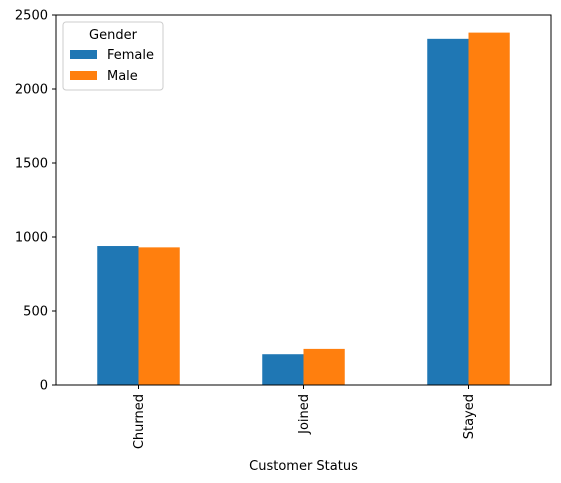 This screenshot has height=483, width=561. I want to click on x-tick-label: Joined, so click(304, 414).